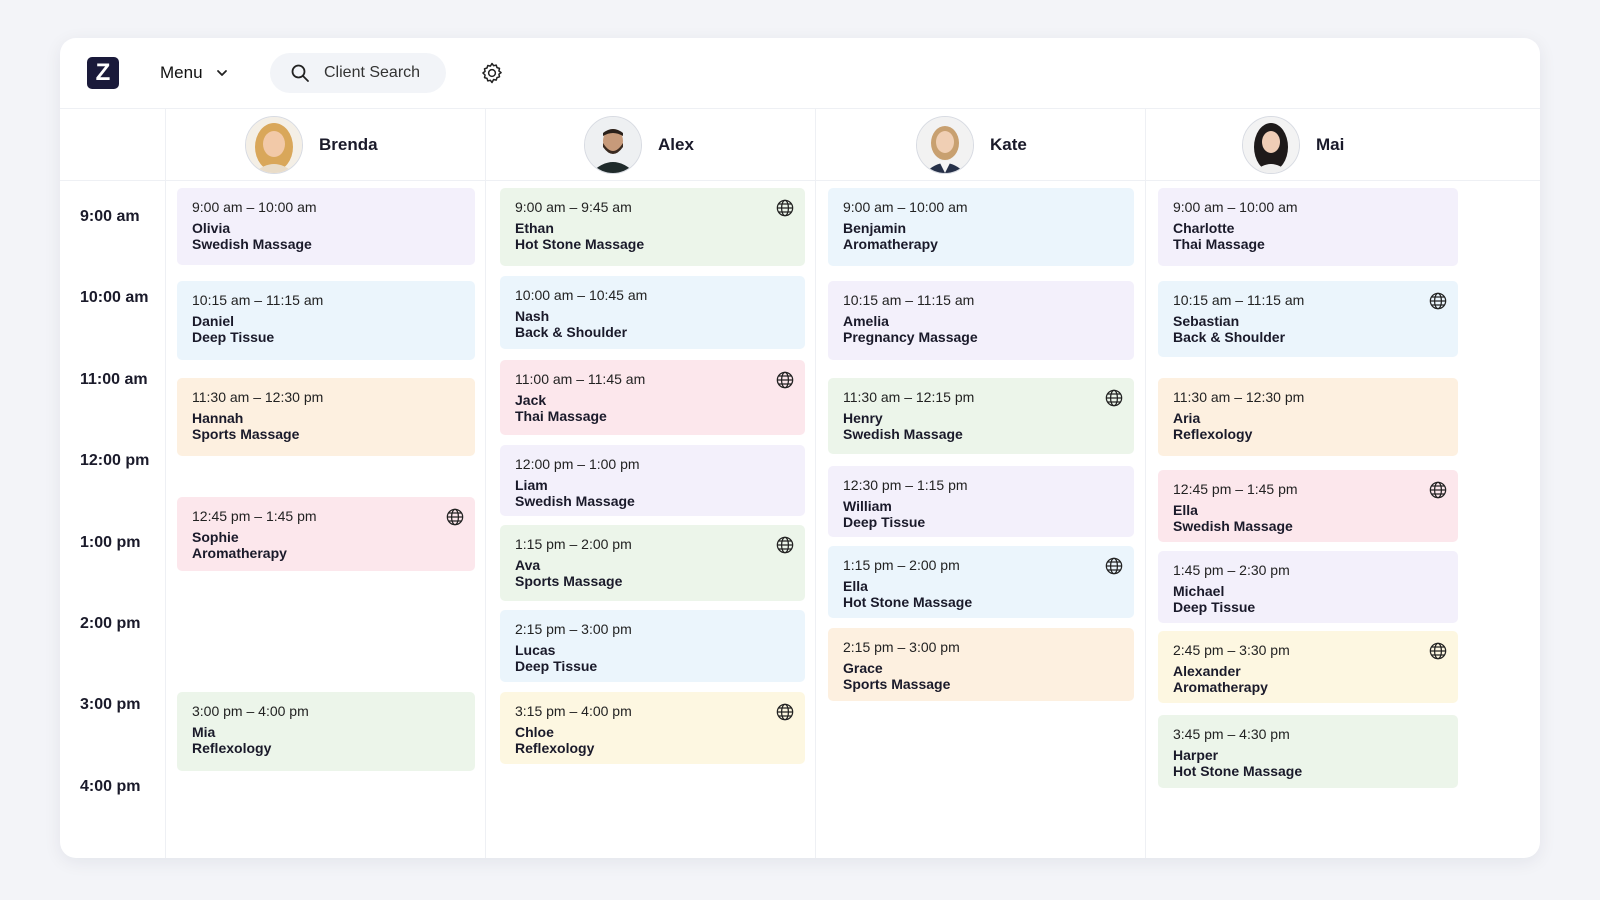  What do you see at coordinates (1235, 207) in the screenshot?
I see `appointment-time: 9:00 am – 10:00 am` at bounding box center [1235, 207].